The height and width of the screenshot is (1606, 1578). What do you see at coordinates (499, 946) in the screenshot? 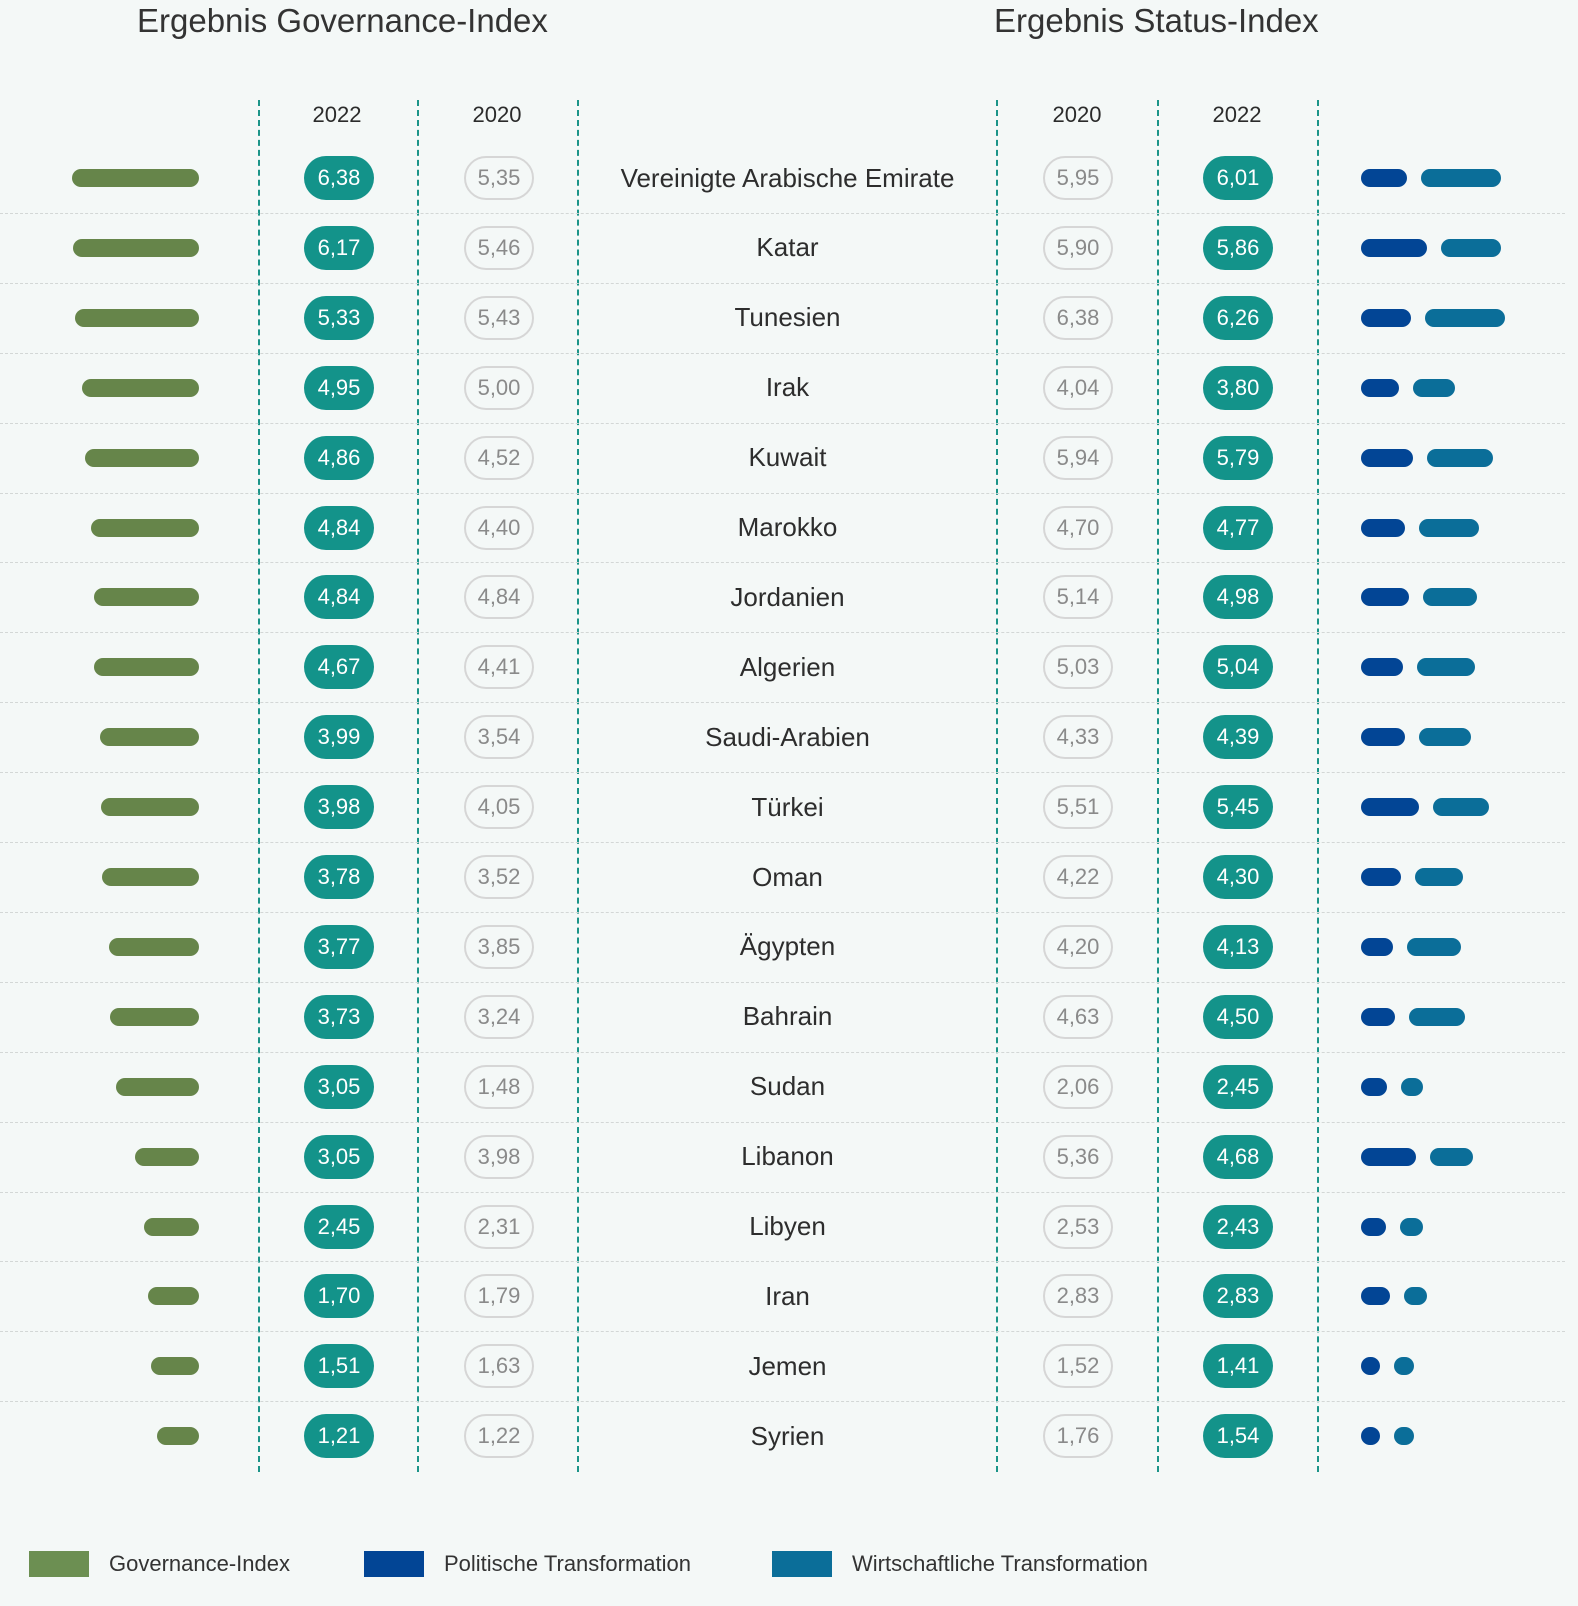
I see `gov-2020-value: 3,85` at bounding box center [499, 946].